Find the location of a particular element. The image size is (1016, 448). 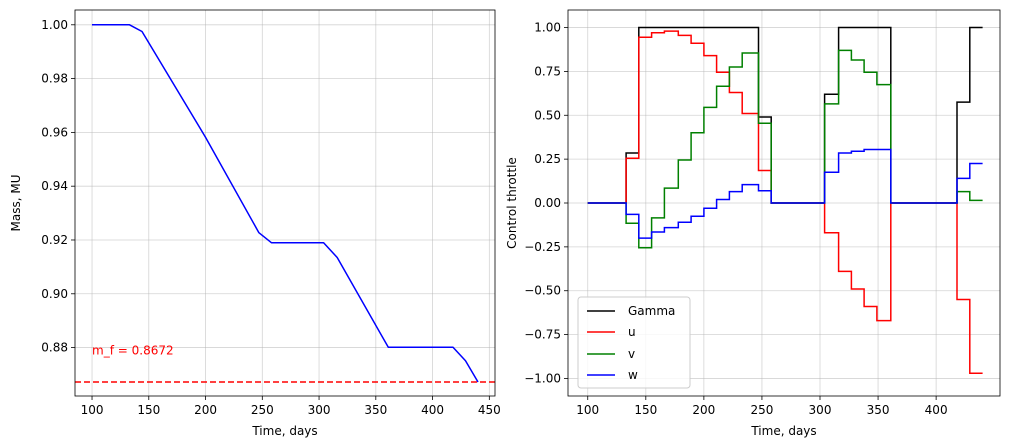

mass-x-tick-label: 100 is located at coordinates (92, 410).